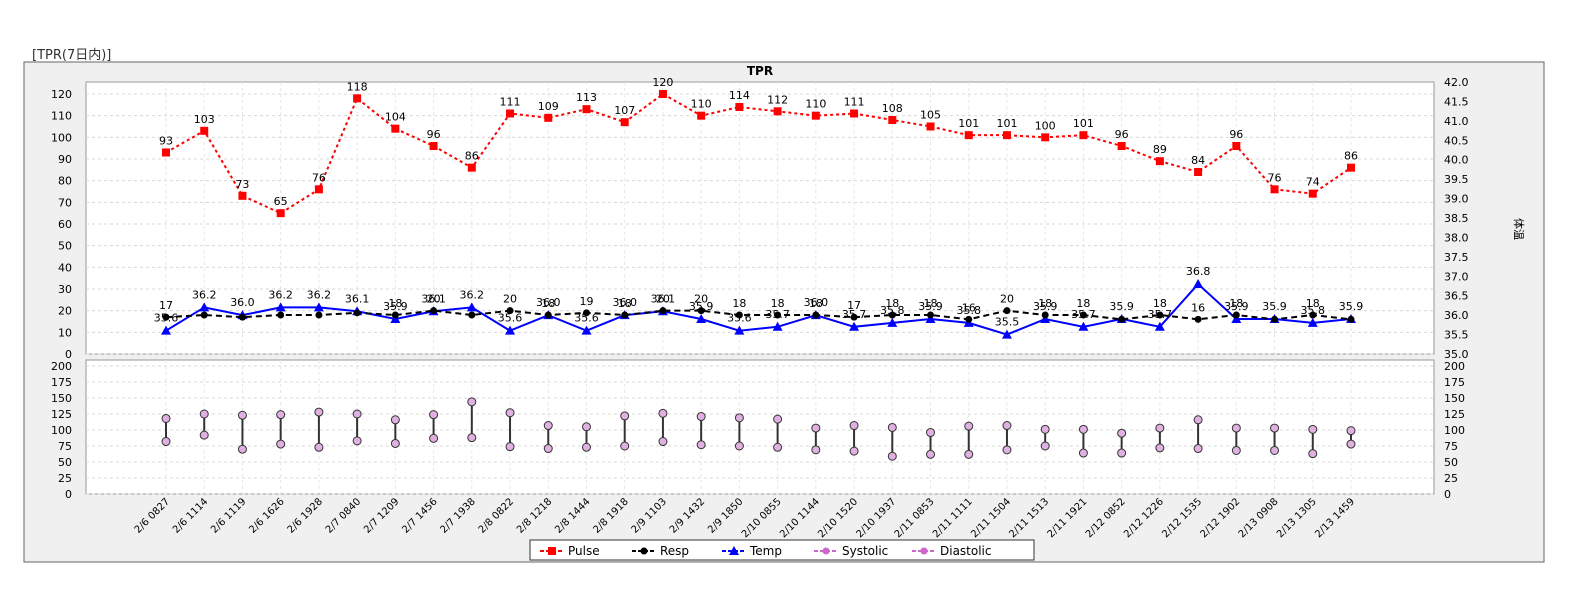  I want to click on resp-data-label: 17, so click(166, 305).